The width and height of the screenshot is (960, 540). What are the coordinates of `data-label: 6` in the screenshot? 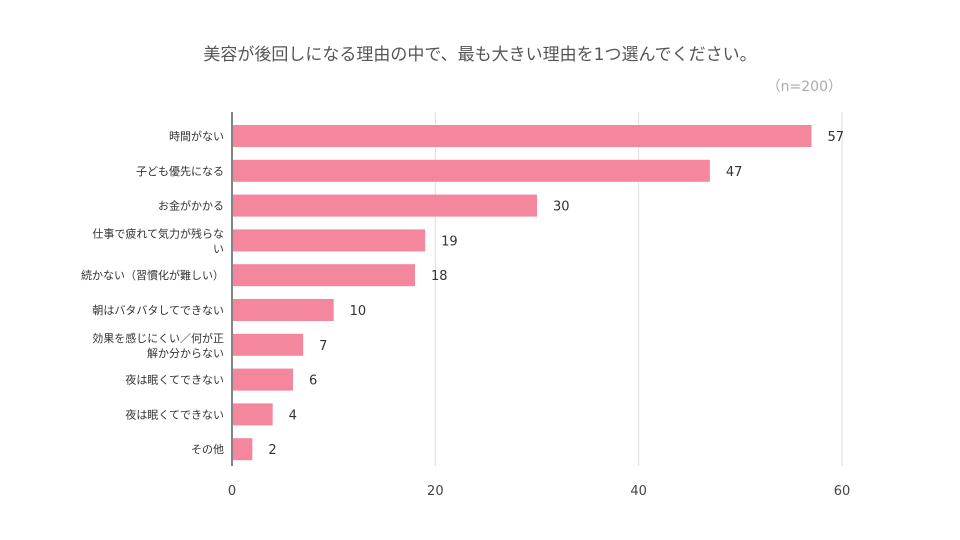 It's located at (313, 381).